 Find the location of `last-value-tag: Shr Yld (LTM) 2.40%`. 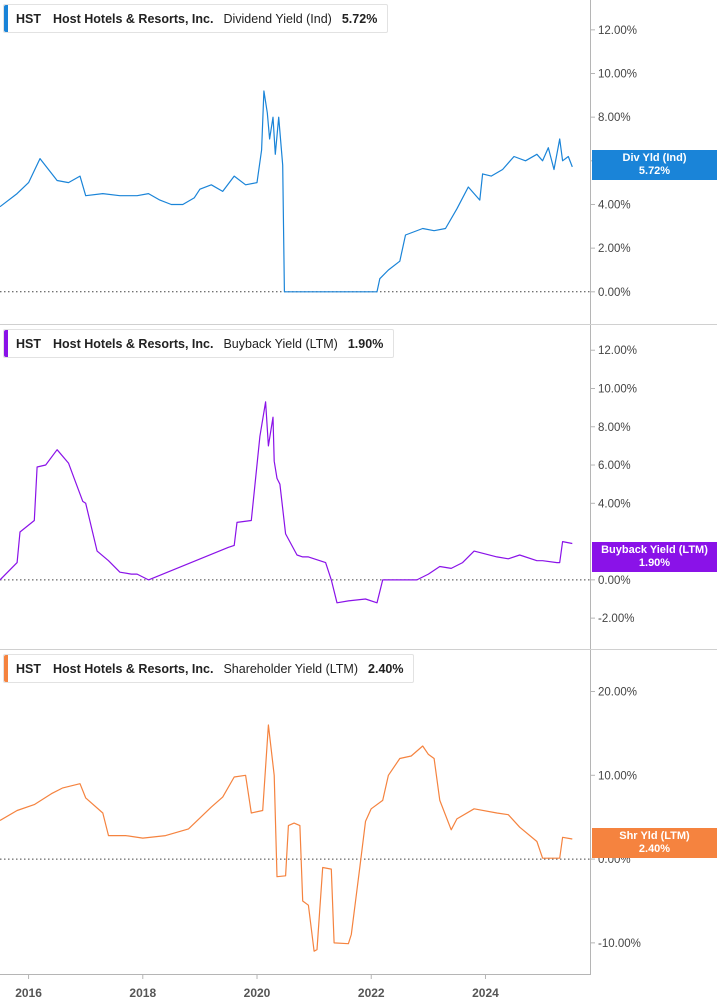

last-value-tag: Shr Yld (LTM) 2.40% is located at coordinates (654, 843).